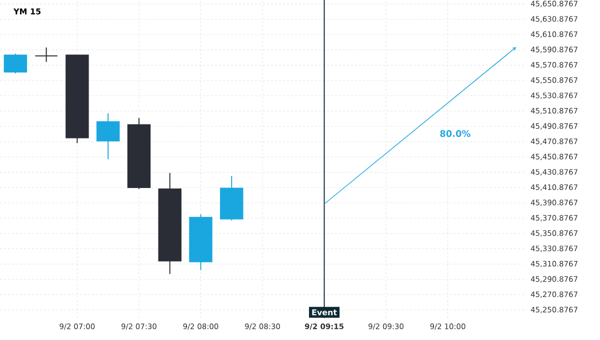 The width and height of the screenshot is (600, 340). What do you see at coordinates (455, 133) in the screenshot?
I see `annotation: 80.0%` at bounding box center [455, 133].